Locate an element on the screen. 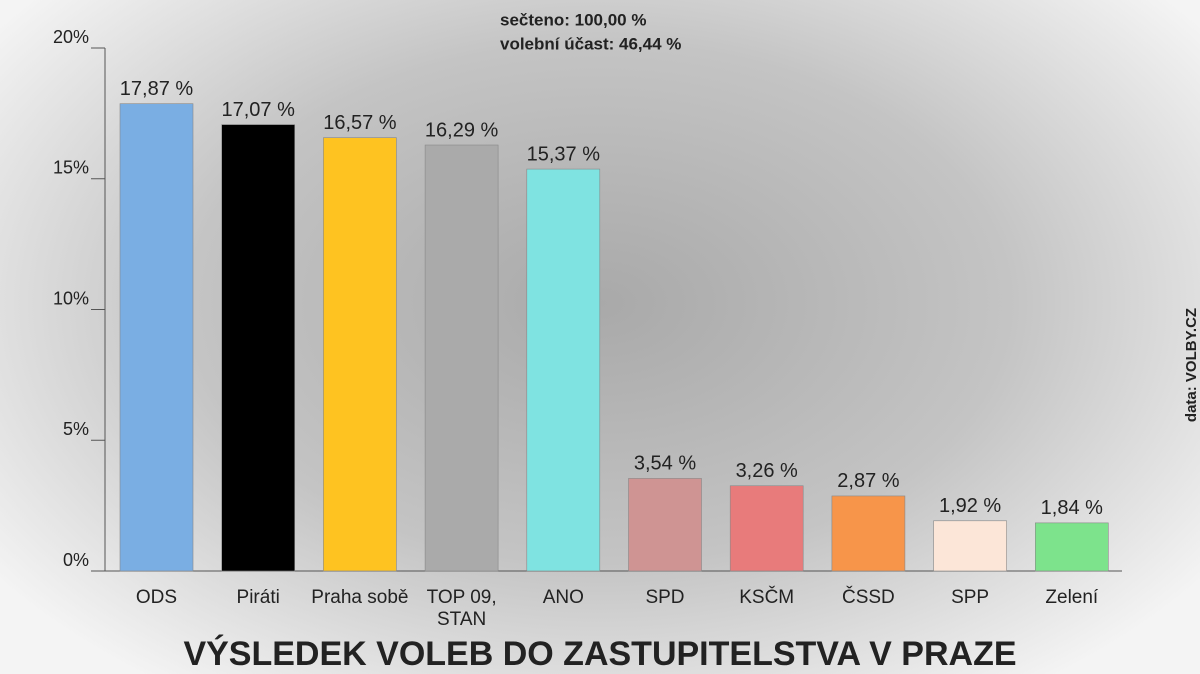 The width and height of the screenshot is (1200, 674). value-label: 17,87 % is located at coordinates (157, 89).